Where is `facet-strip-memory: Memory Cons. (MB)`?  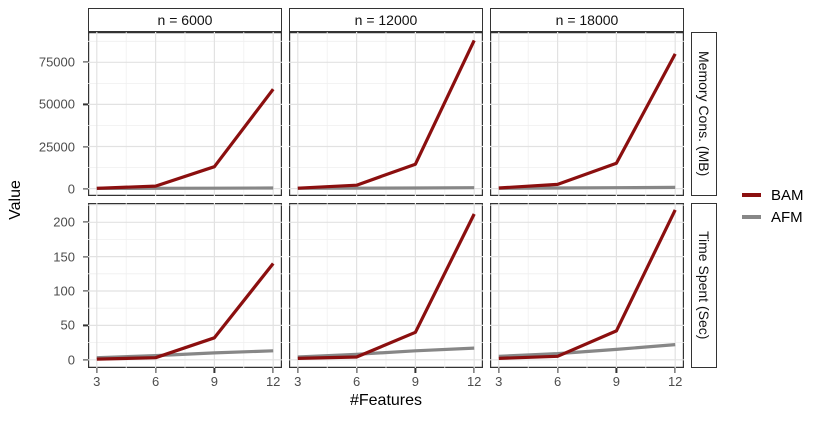
facet-strip-memory: Memory Cons. (MB) is located at coordinates (704, 114).